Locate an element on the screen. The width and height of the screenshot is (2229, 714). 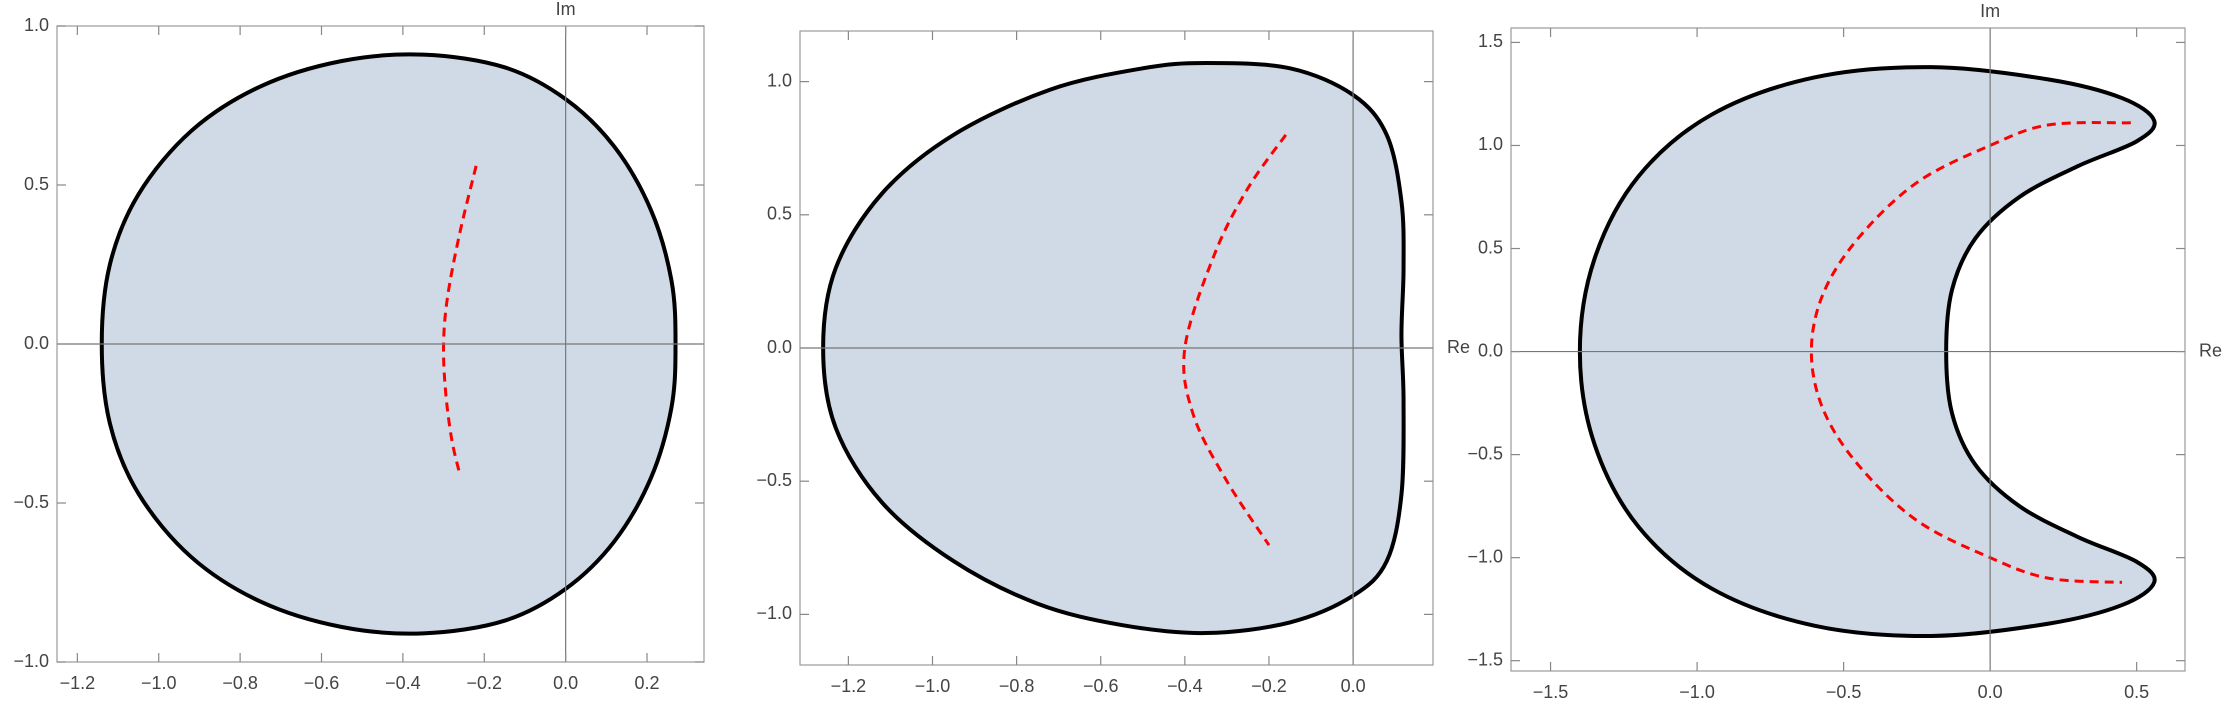
y-tick-label: −1.5 is located at coordinates (1485, 659).